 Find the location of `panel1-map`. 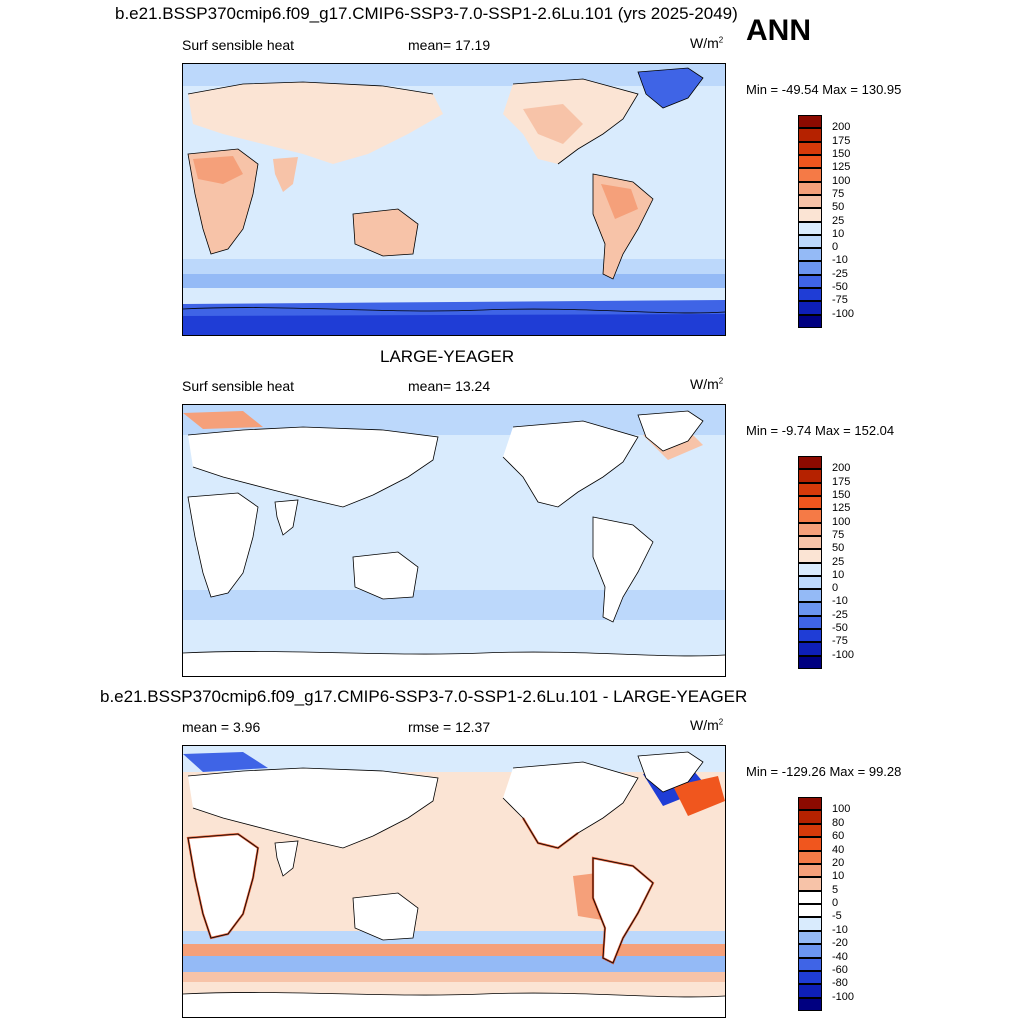

panel1-map is located at coordinates (454, 199).